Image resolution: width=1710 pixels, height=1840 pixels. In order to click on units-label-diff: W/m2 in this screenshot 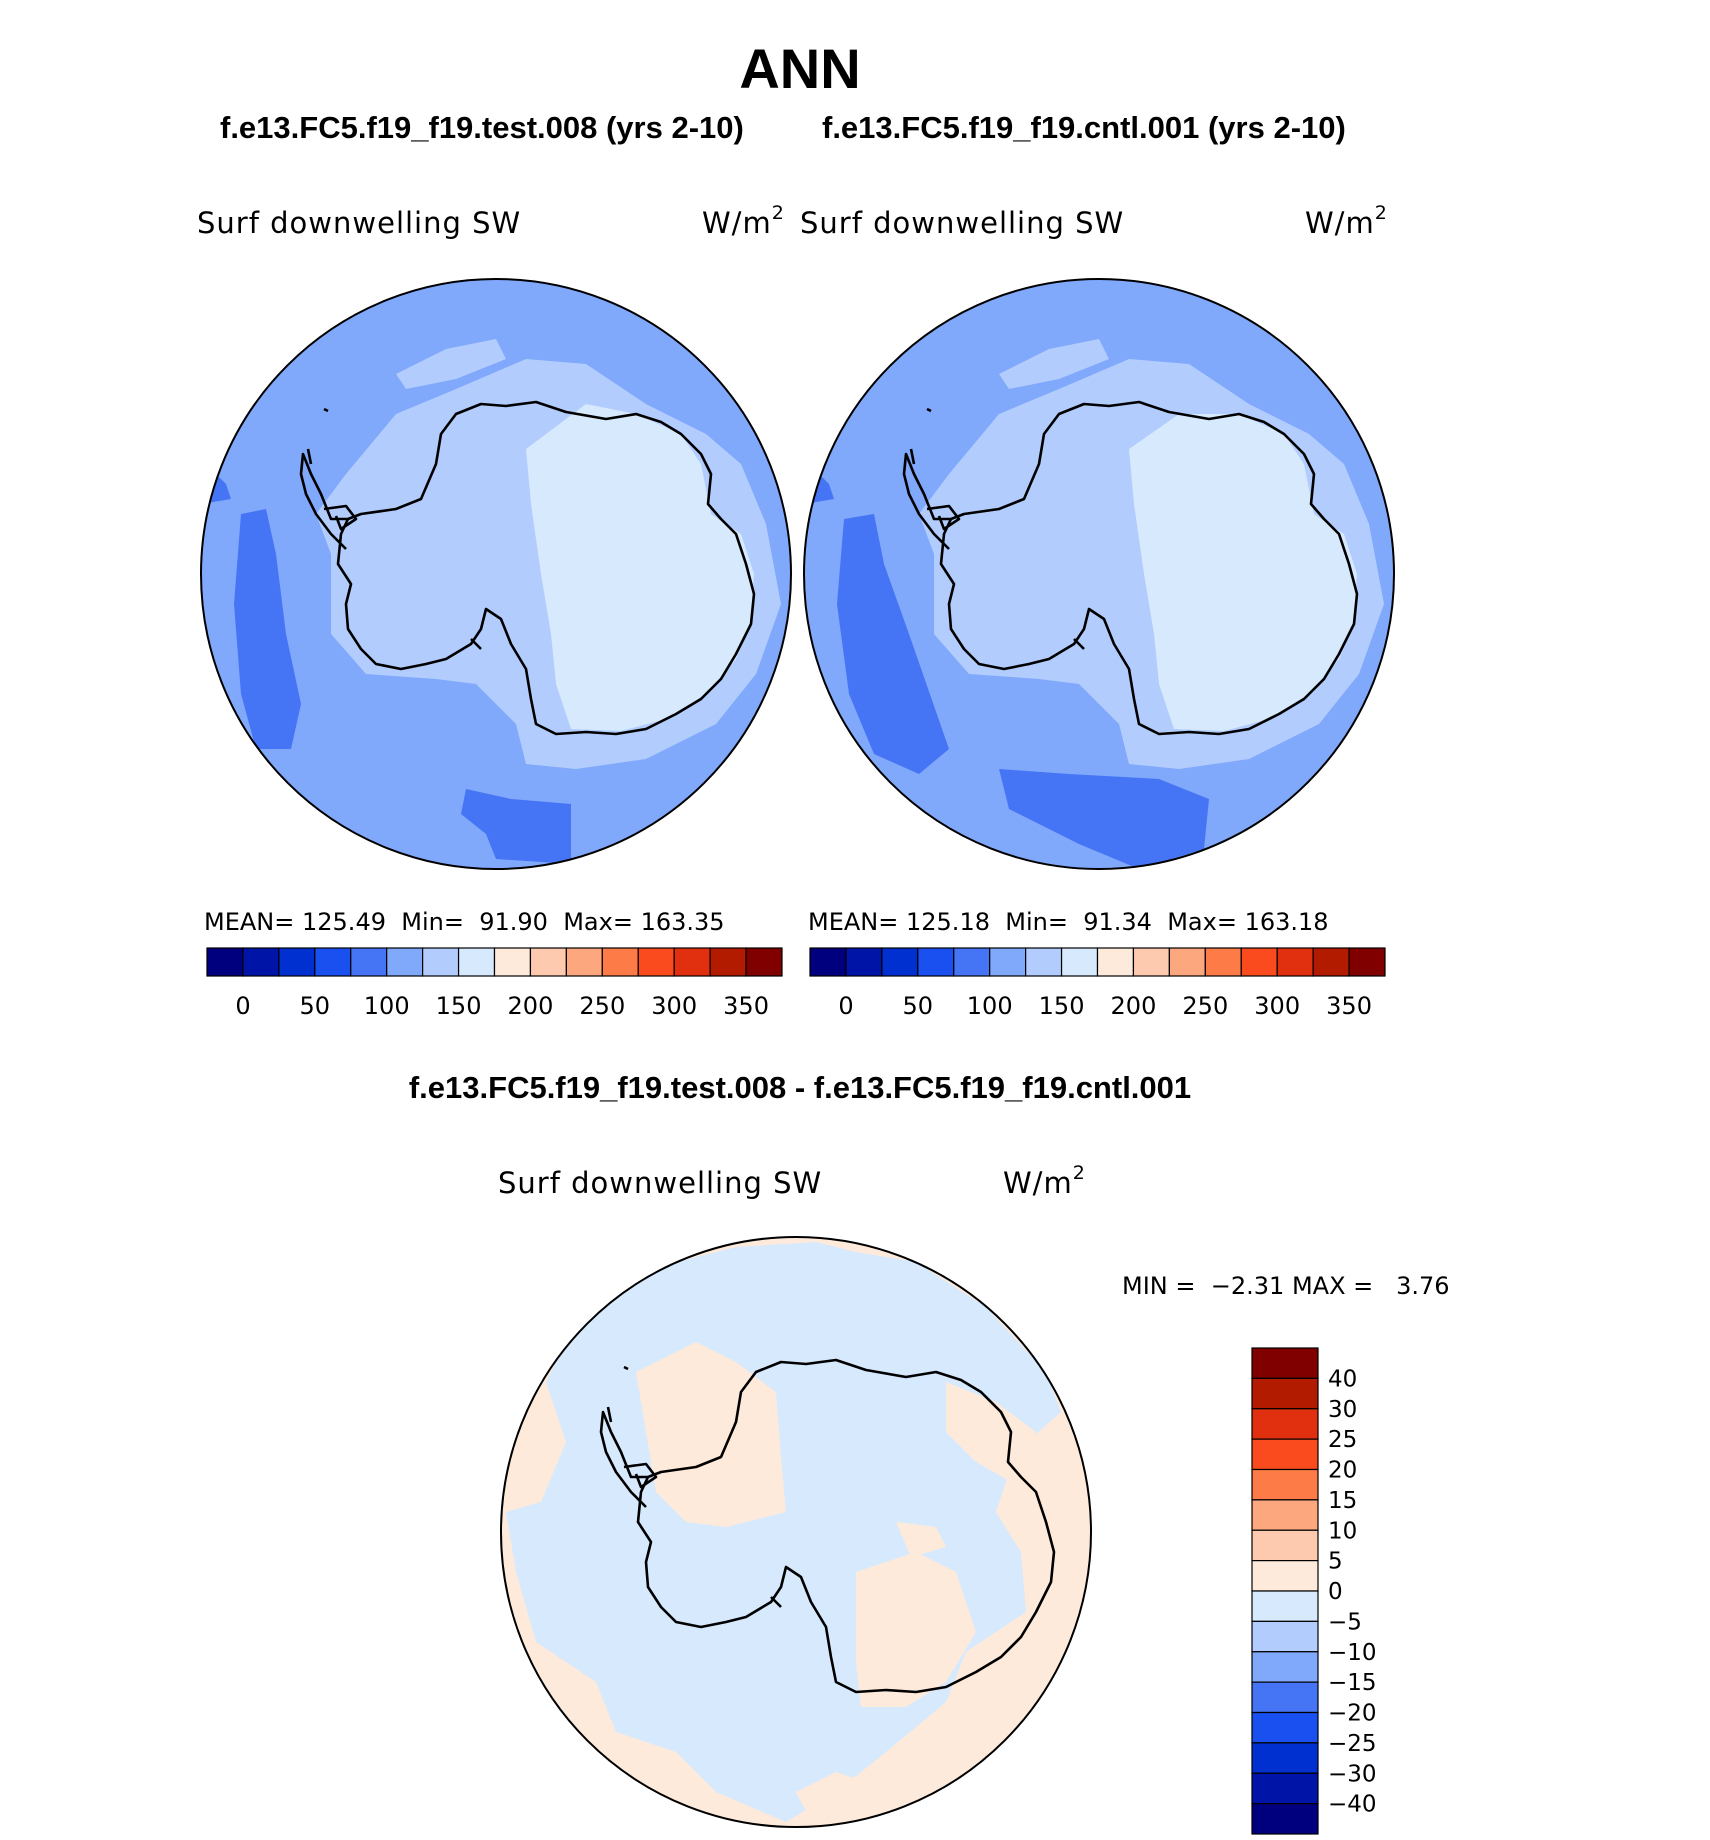, I will do `click(1044, 1181)`.